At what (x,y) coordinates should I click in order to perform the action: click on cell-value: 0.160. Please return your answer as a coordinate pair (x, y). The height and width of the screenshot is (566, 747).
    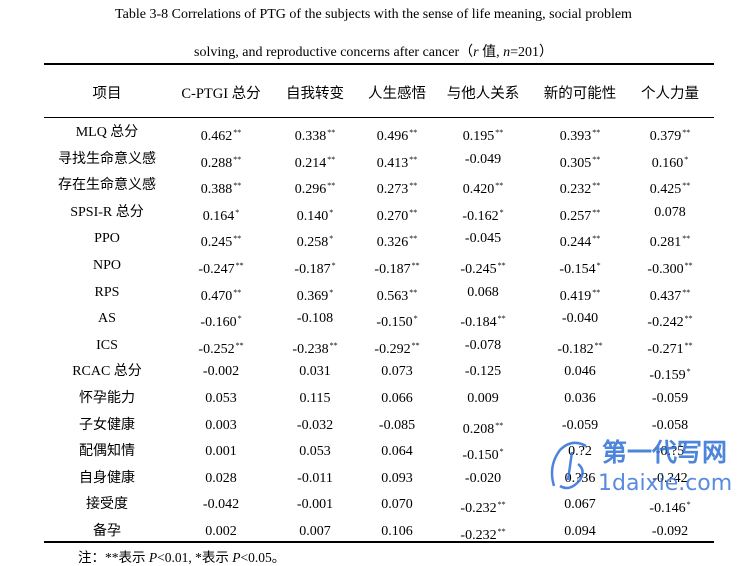
    Looking at the image, I should click on (667, 163).